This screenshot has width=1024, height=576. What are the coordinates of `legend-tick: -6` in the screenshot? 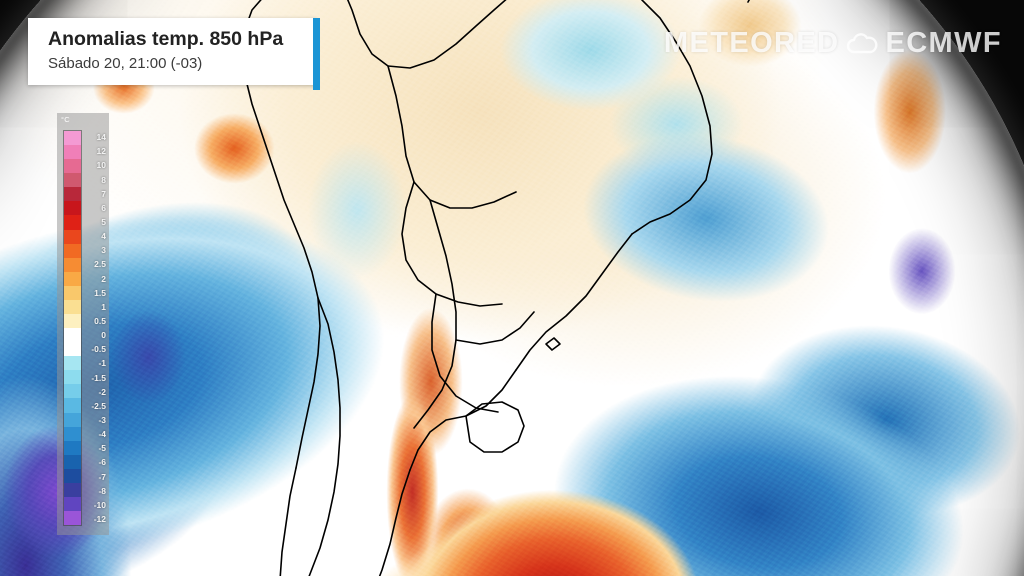 It's located at (102, 462).